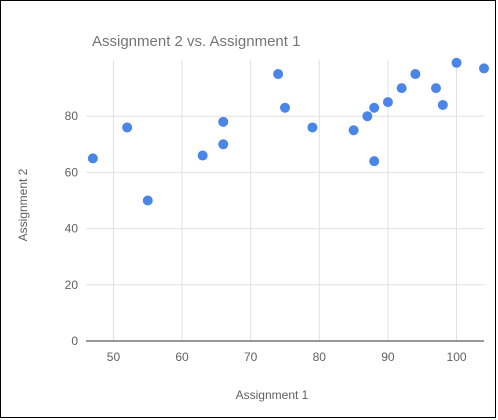 The image size is (498, 420). What do you see at coordinates (251, 357) in the screenshot?
I see `x-tick-label: 70` at bounding box center [251, 357].